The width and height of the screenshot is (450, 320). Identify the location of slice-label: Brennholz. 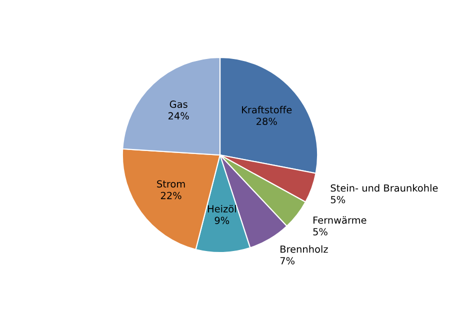
(304, 249).